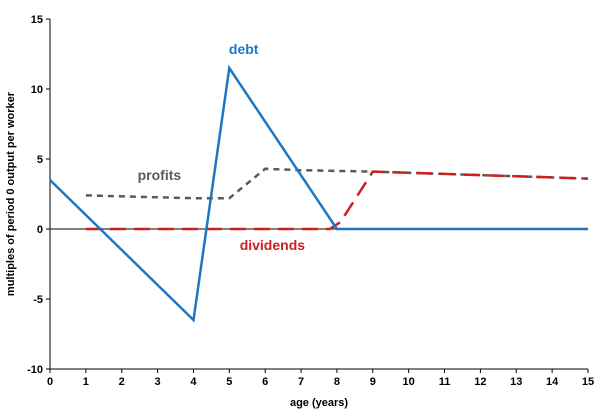 Image resolution: width=596 pixels, height=411 pixels. I want to click on y-tick-label: -10, so click(35, 370).